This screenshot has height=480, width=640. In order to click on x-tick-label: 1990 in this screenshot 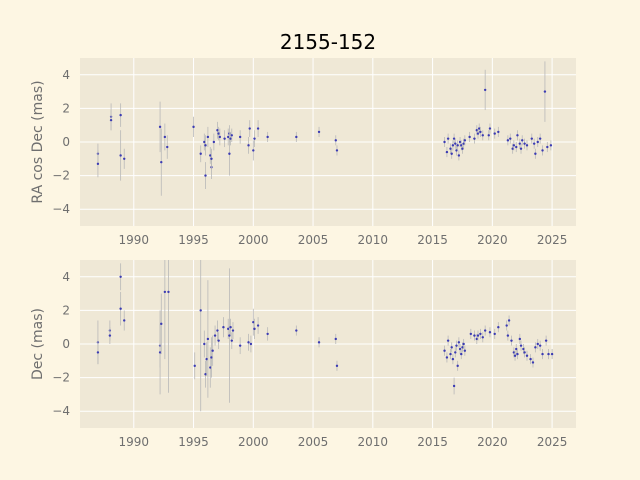, I will do `click(134, 240)`.